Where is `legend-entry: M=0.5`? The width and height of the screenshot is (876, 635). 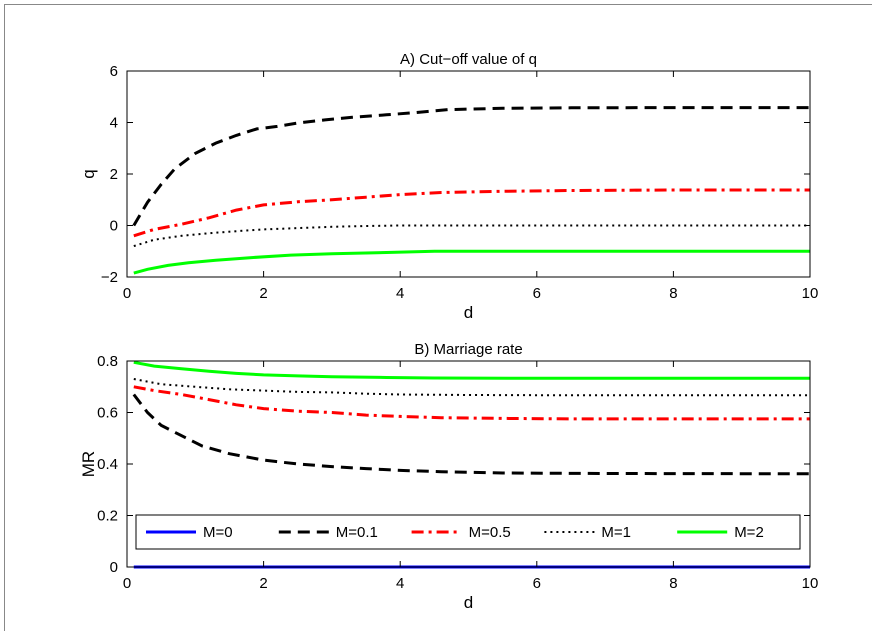 legend-entry: M=0.5 is located at coordinates (490, 532).